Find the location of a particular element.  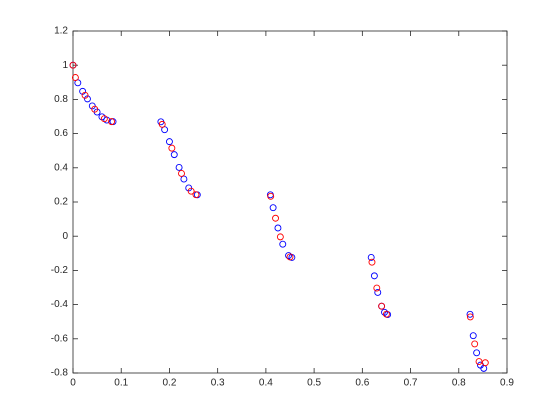

y-tick-label: 0.8 is located at coordinates (61, 99).